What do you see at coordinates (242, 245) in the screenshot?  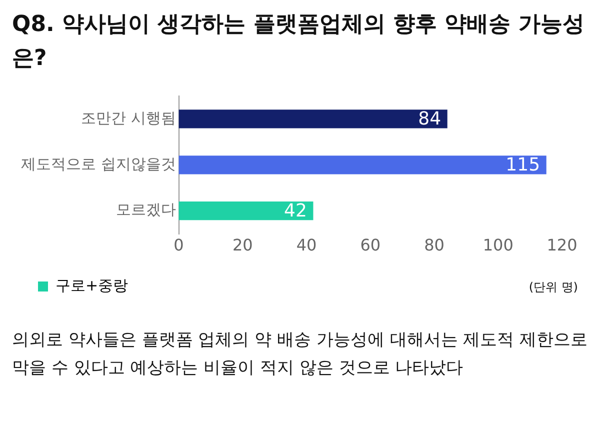 I see `x-tick-label: 20` at bounding box center [242, 245].